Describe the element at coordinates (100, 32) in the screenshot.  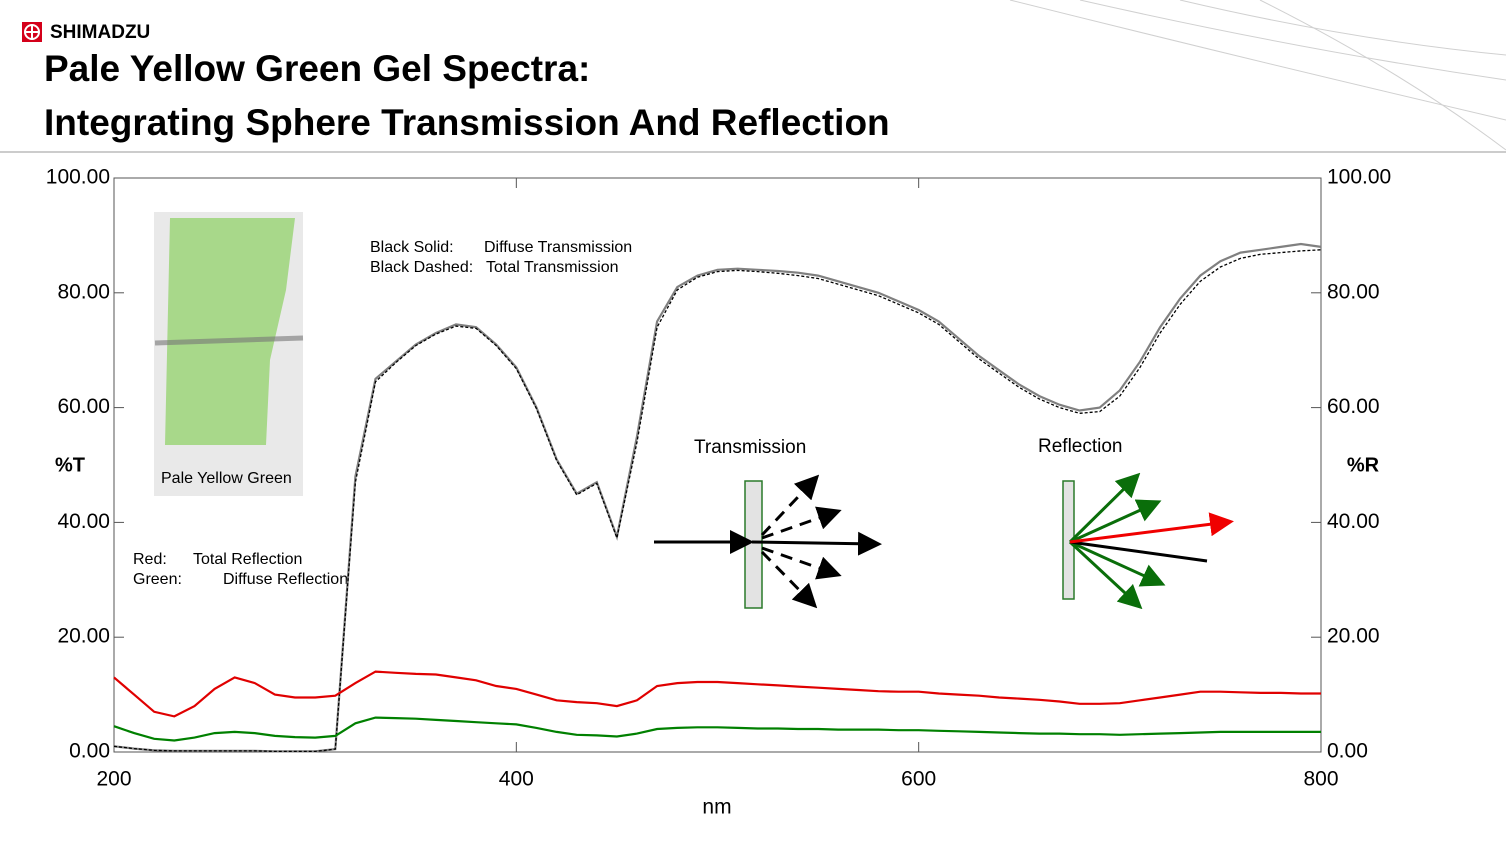
I see `brand: SHIMADZU` at that location.